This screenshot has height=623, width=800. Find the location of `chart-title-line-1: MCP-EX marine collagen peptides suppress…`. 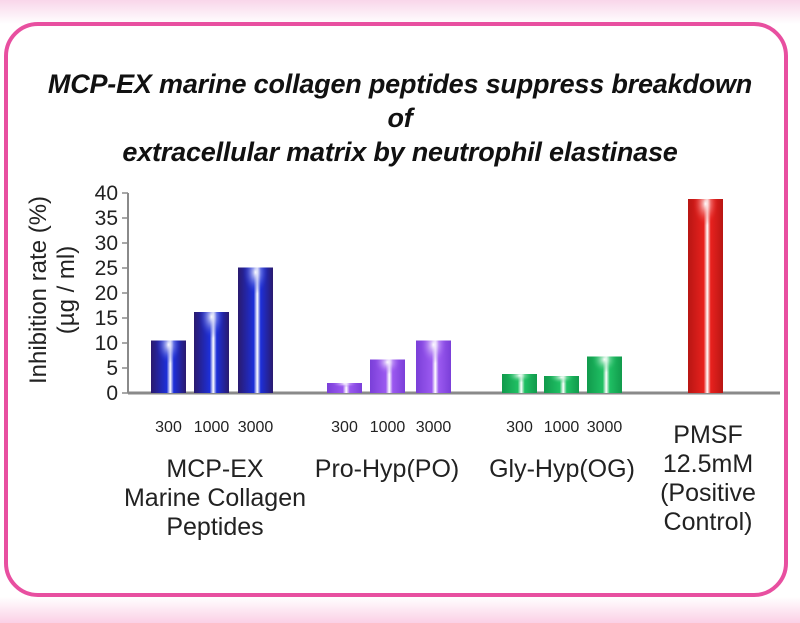

chart-title-line-1: MCP-EX marine collagen peptides suppress… is located at coordinates (400, 101).